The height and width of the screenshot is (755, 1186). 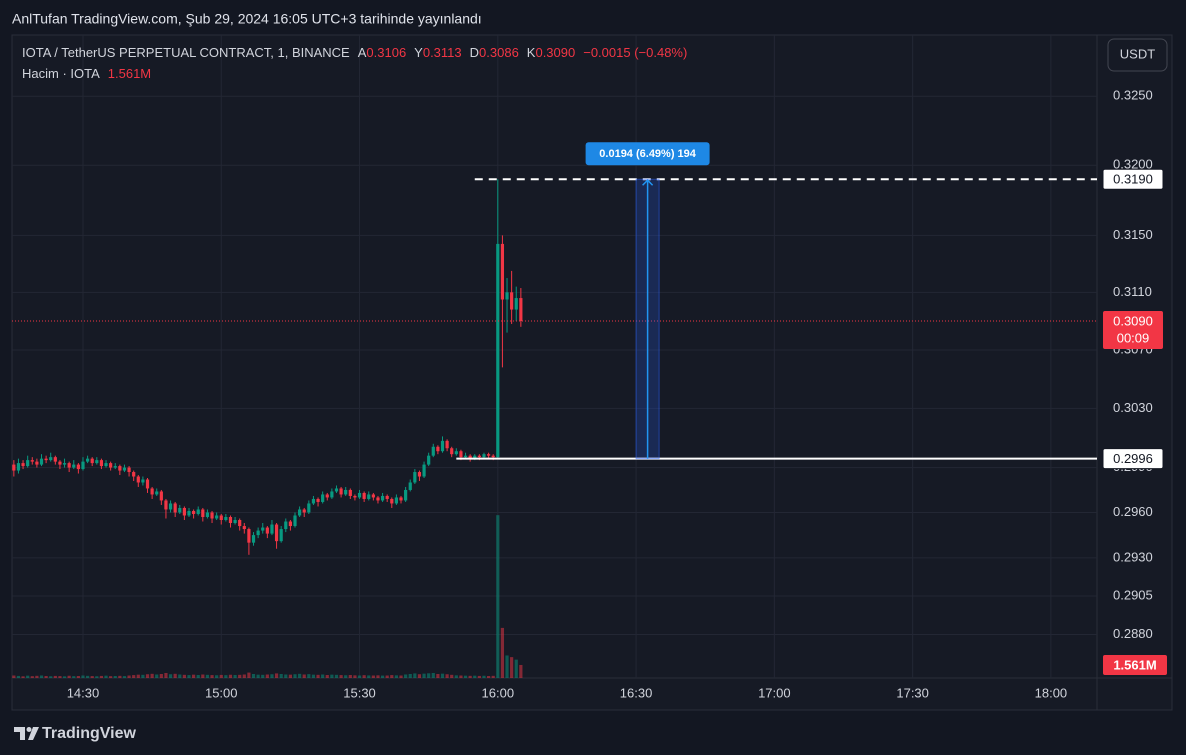 What do you see at coordinates (1133, 330) in the screenshot?
I see `last-price-tag` at bounding box center [1133, 330].